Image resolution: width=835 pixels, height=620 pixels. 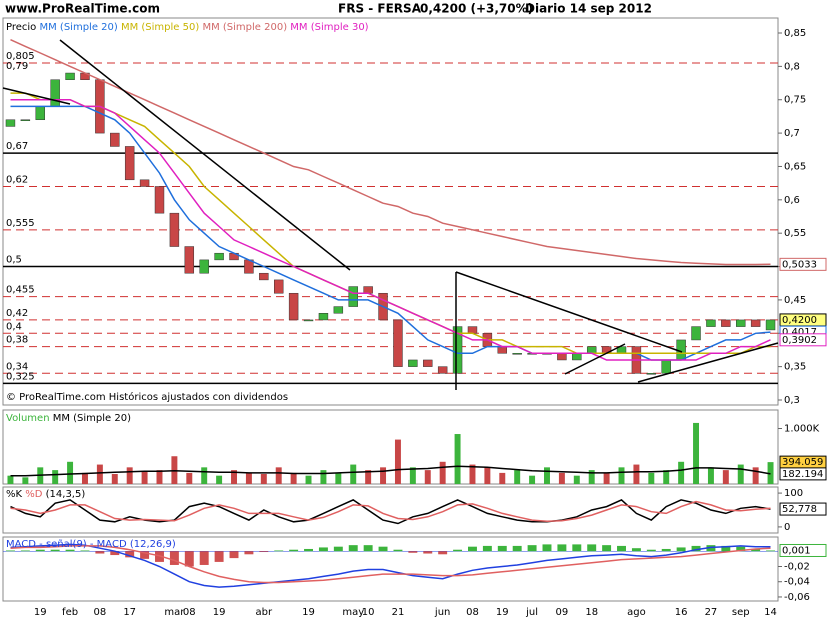 What do you see at coordinates (398, 612) in the screenshot?
I see `x-tick-label: 21` at bounding box center [398, 612].